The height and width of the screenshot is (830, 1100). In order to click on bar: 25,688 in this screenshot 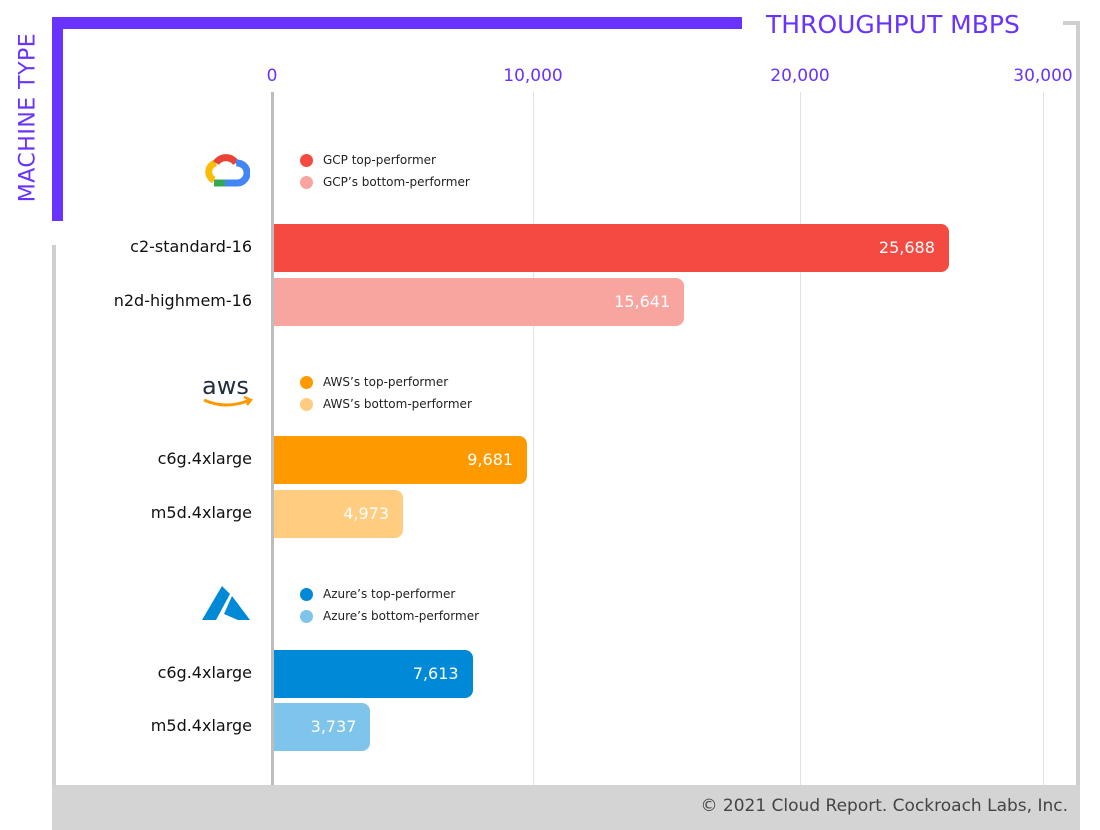, I will do `click(610, 248)`.